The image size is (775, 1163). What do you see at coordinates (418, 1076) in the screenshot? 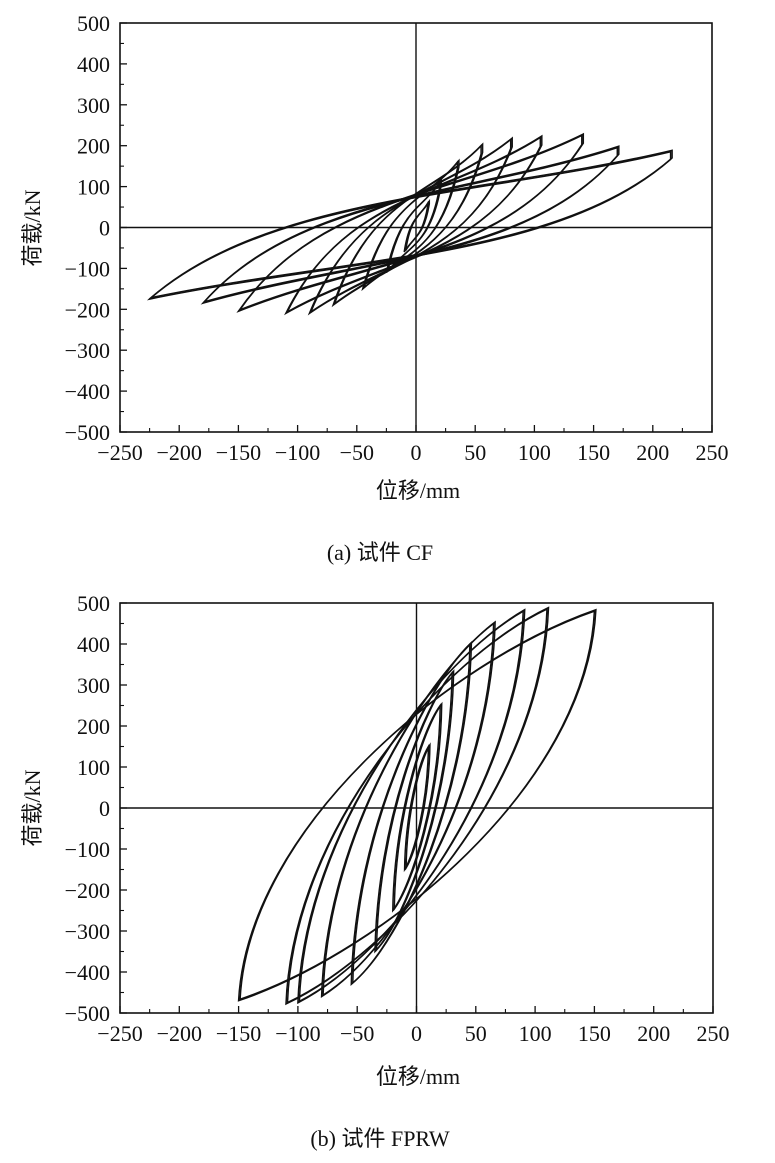
I see `chart-fprw-xlabel: 位移/mm` at bounding box center [418, 1076].